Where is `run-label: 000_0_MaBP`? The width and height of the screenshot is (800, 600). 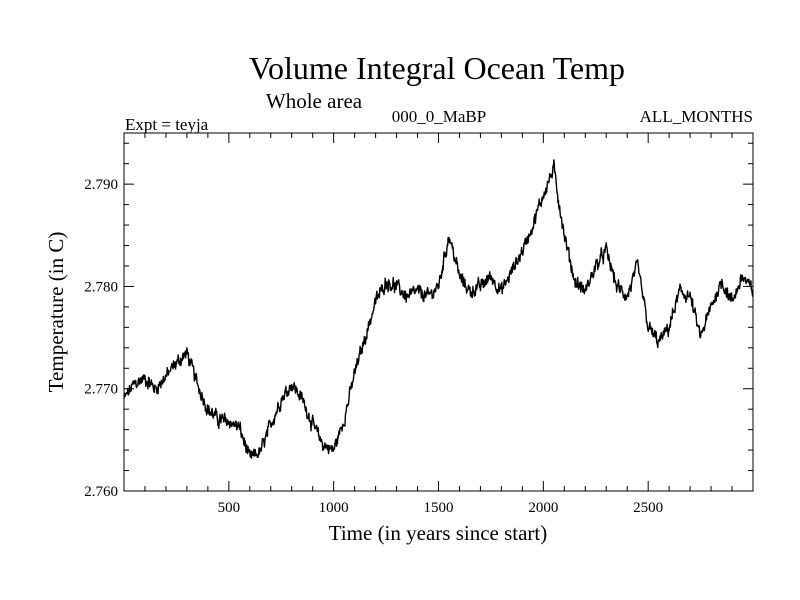
run-label: 000_0_MaBP is located at coordinates (439, 116).